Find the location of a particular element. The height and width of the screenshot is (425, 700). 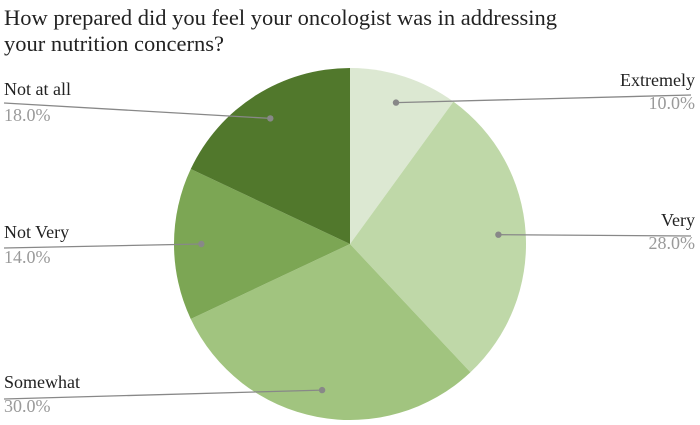

pie-slice-not-very is located at coordinates (261, 244).